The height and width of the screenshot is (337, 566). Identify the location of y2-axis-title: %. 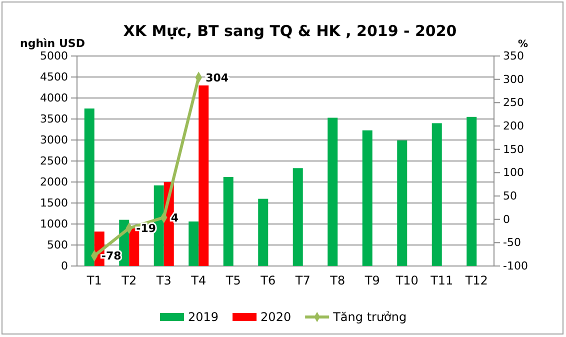
(523, 44).